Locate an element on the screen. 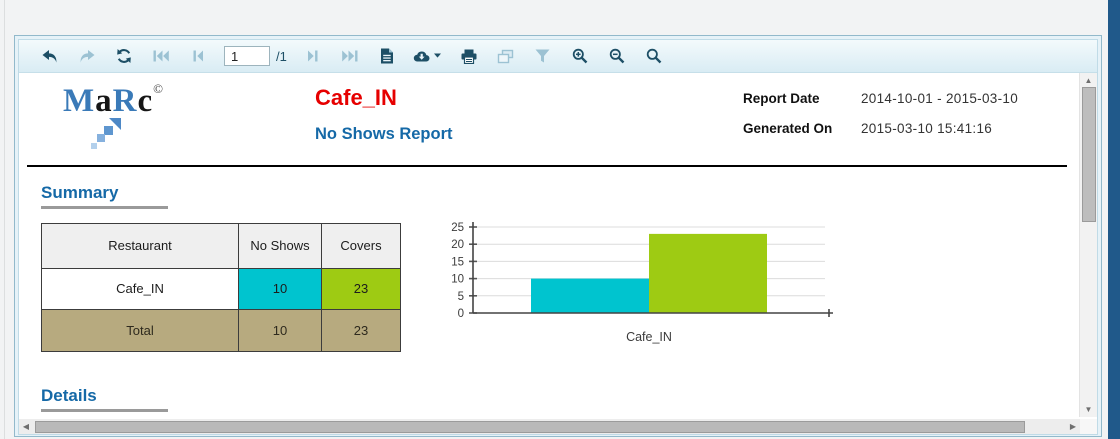  zoom-in-icon is located at coordinates (580, 56).